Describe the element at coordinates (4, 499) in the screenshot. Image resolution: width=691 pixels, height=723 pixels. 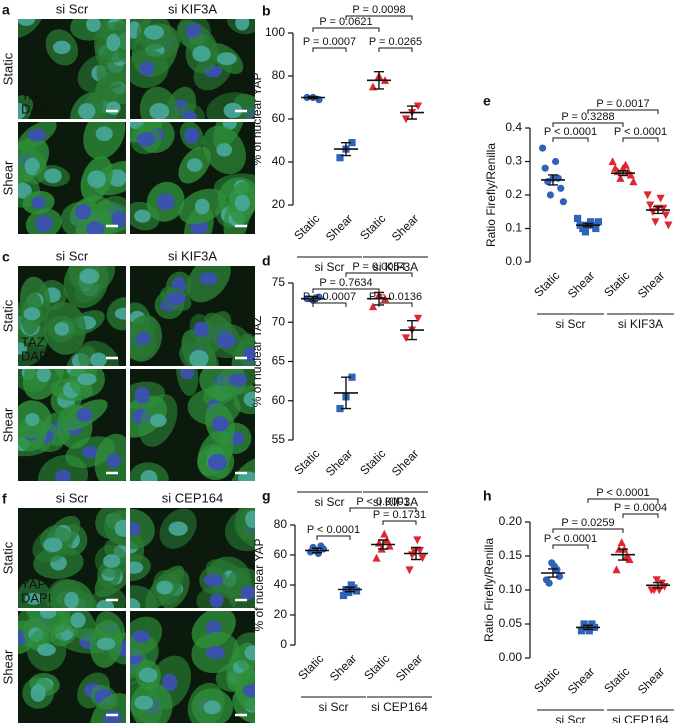
I see `panel-label: f` at that location.